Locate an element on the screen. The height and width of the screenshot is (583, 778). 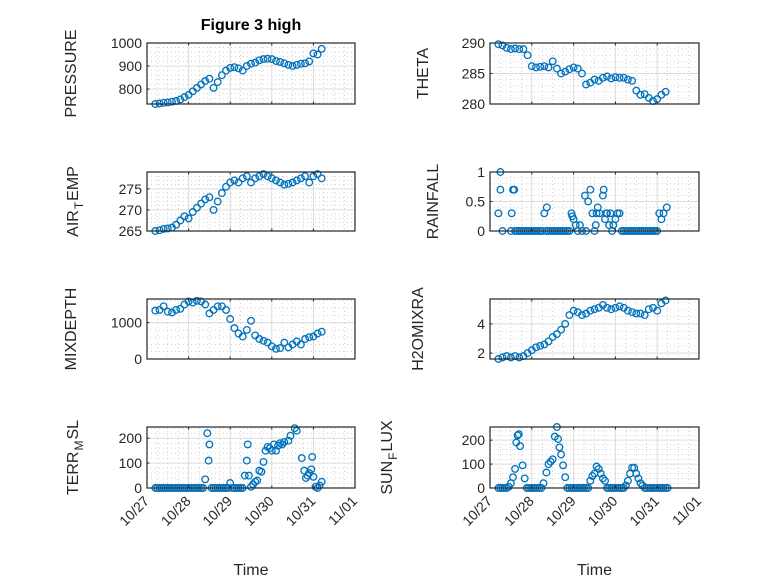
x-tick-label: 11/01 is located at coordinates (343, 511).